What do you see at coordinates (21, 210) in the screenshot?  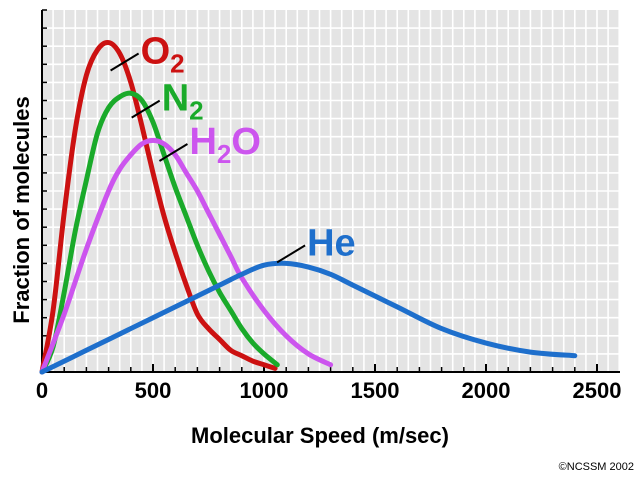 I see `y-axis-label: Fraction of molecules` at bounding box center [21, 210].